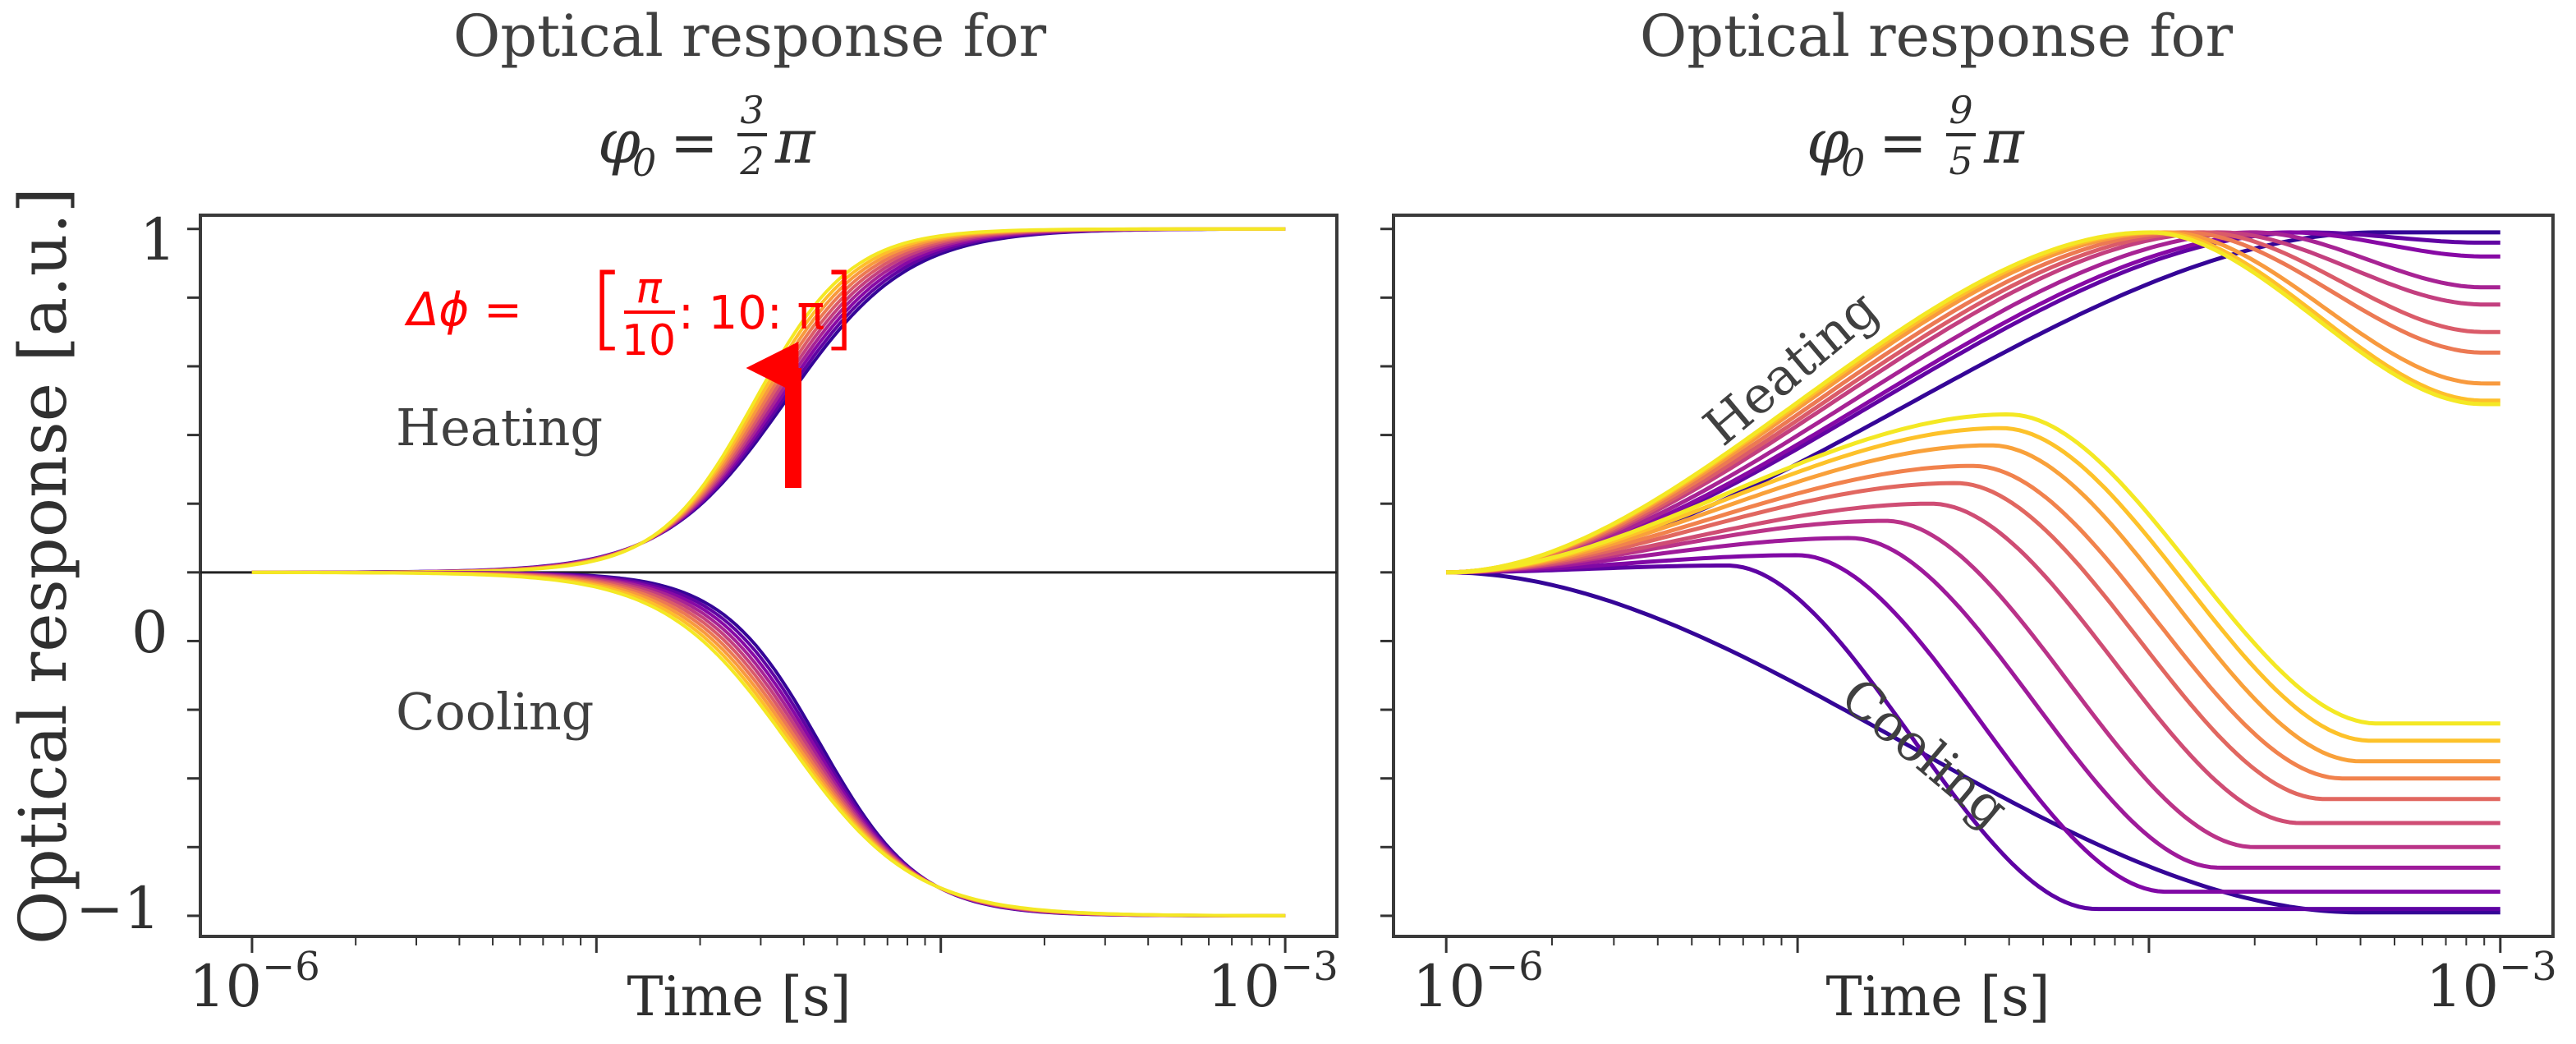 This screenshot has width=2576, height=1044. I want to click on delta-phi-lhs: Δϕ =, so click(463, 310).